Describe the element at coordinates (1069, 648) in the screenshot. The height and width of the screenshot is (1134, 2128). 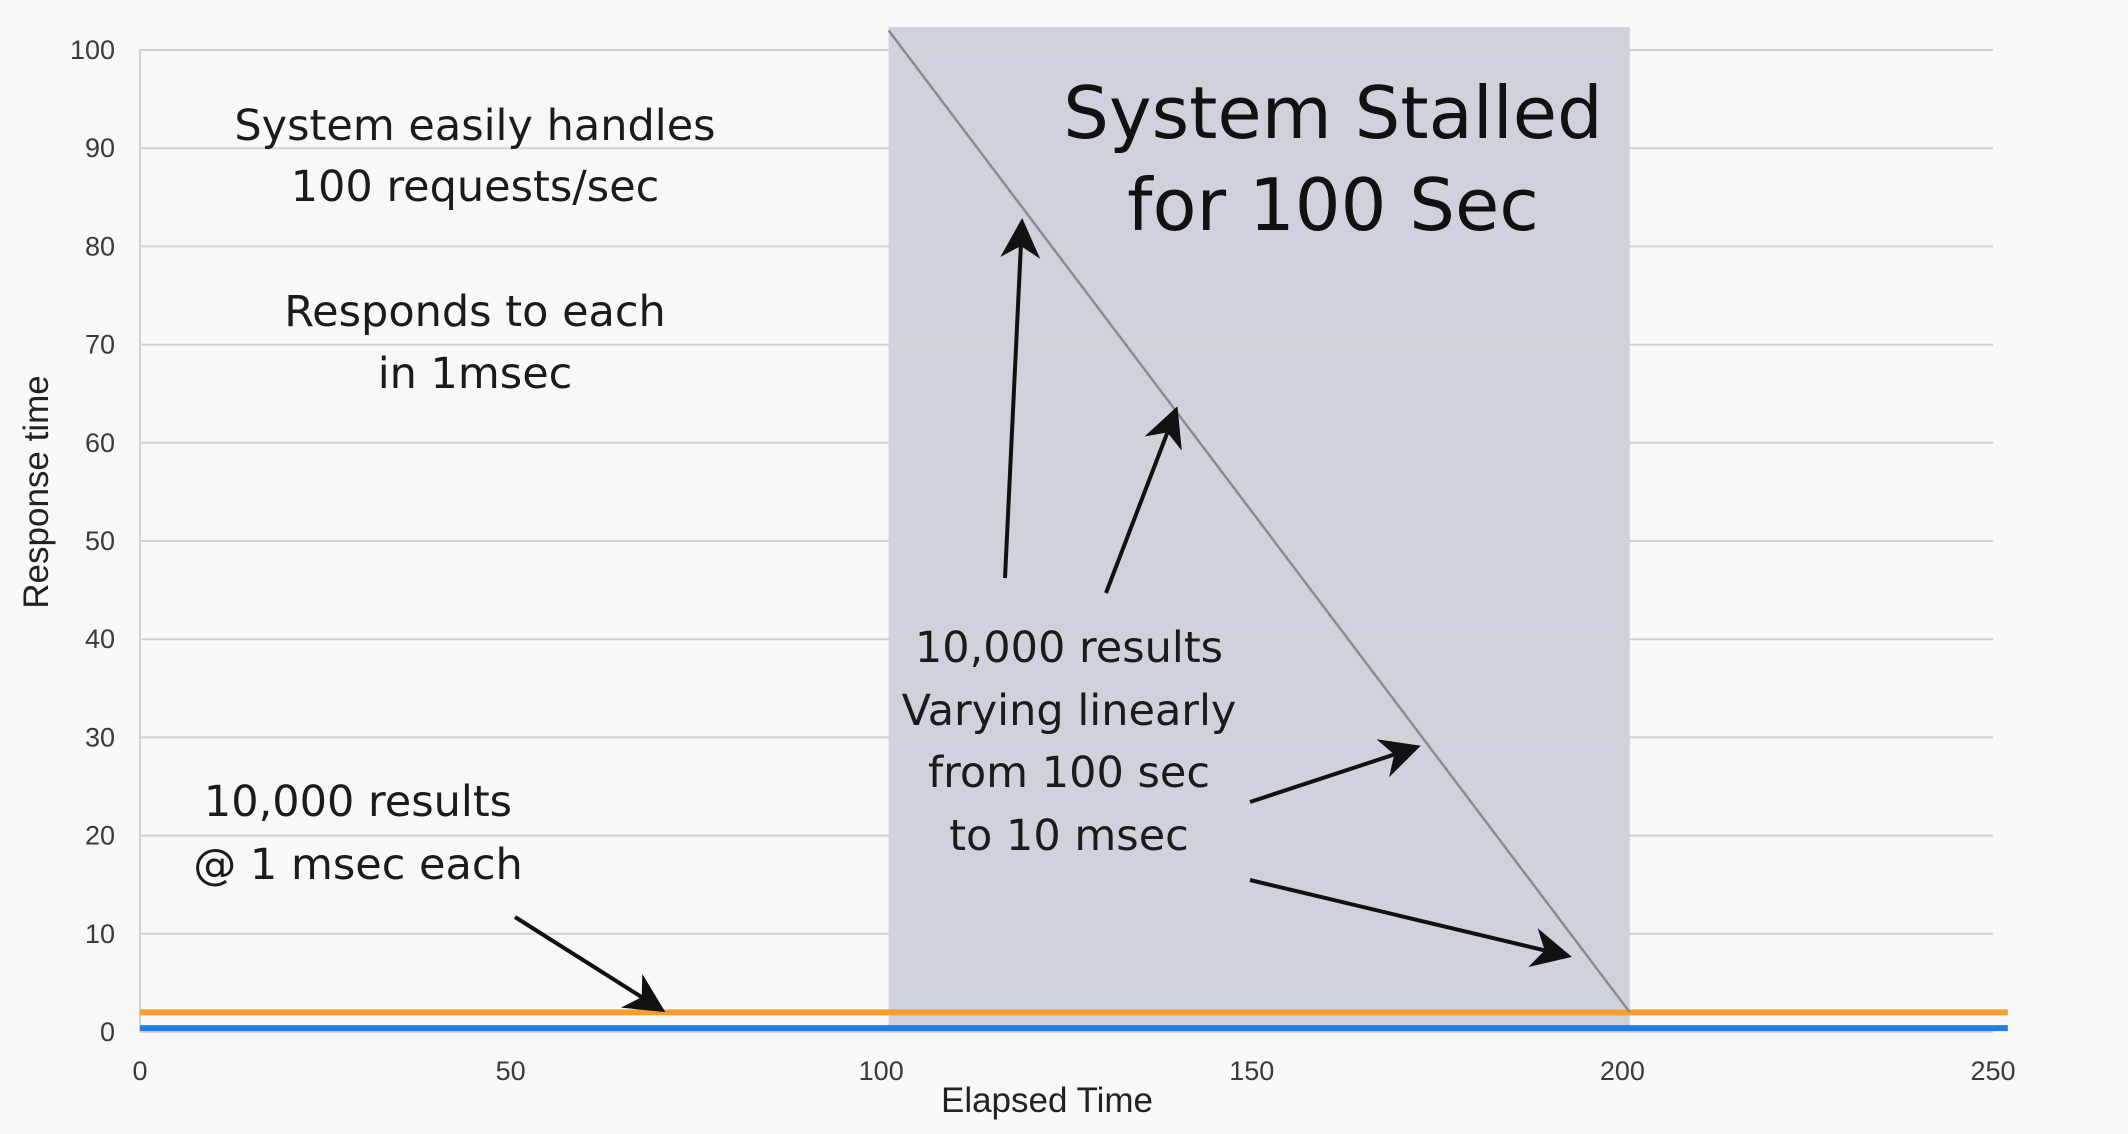
I see `annotation-results-mid-line1: 10,000 results` at that location.